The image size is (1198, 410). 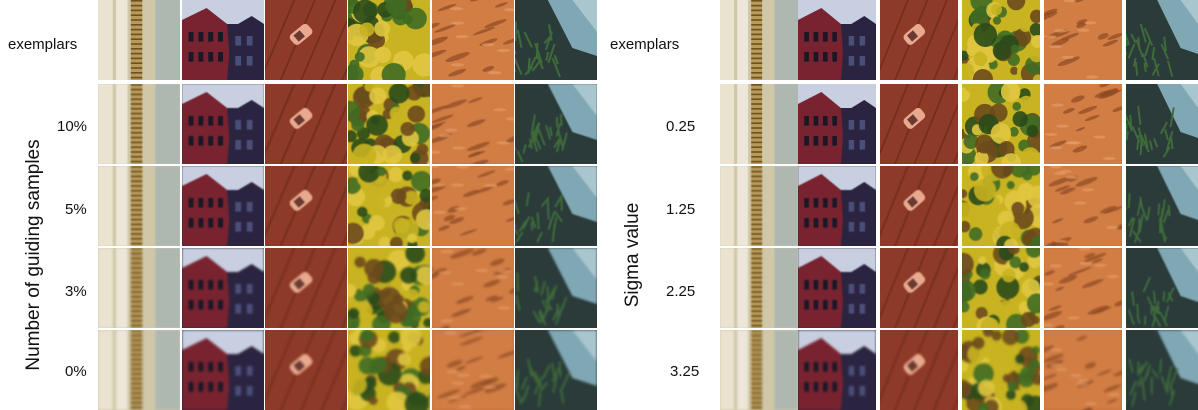 I want to click on right-axis-label: Sigma value, so click(x=632, y=255).